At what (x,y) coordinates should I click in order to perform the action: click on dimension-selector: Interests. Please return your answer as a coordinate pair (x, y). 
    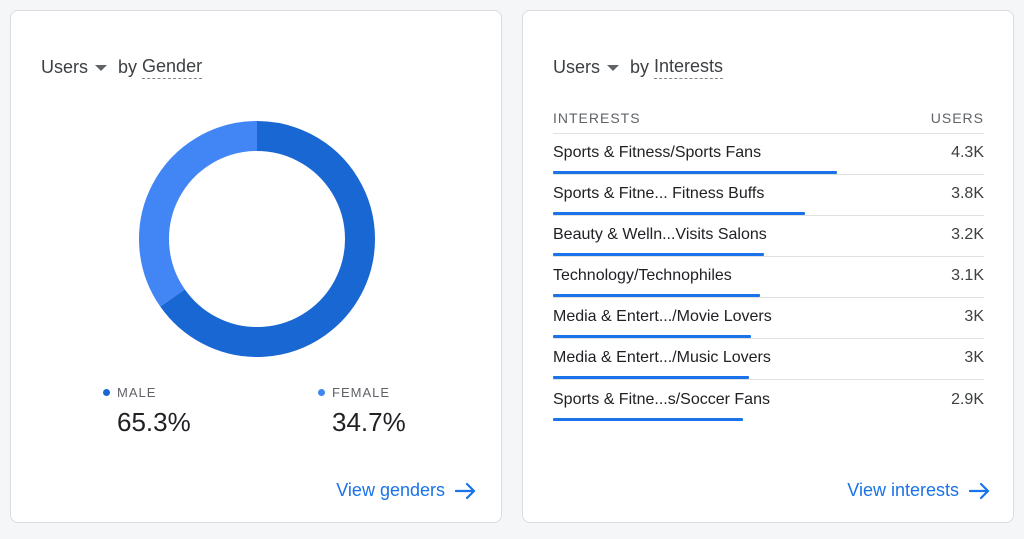
    Looking at the image, I should click on (689, 67).